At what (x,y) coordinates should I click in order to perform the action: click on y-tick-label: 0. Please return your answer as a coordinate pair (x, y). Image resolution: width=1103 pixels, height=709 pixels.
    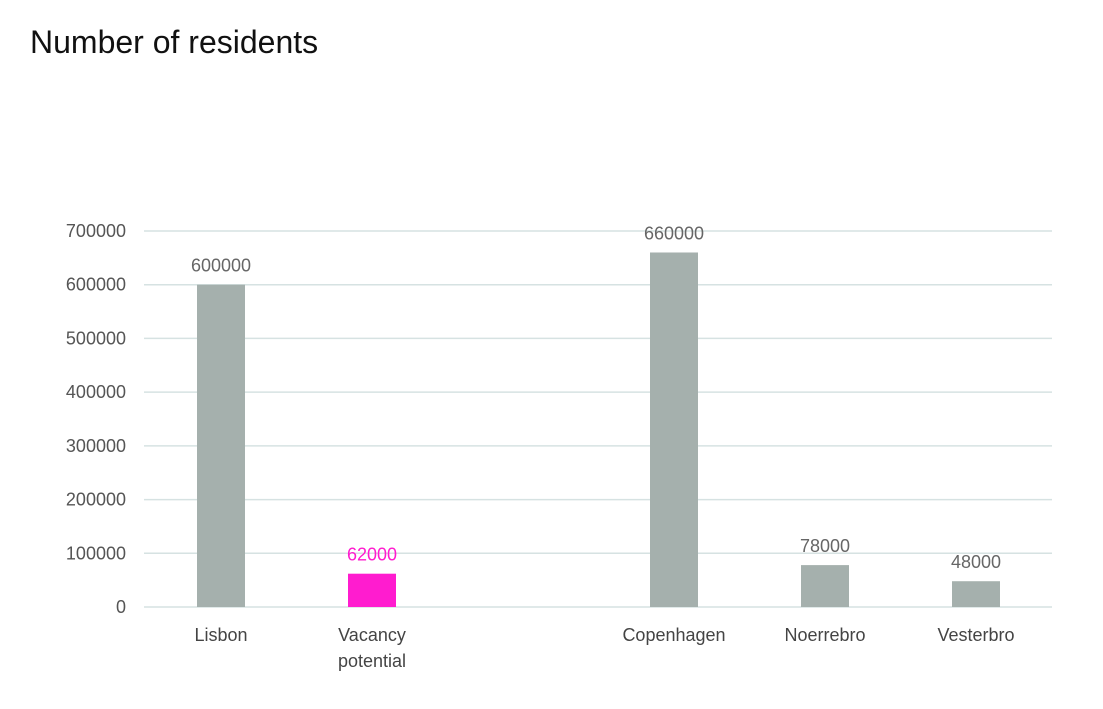
    Looking at the image, I should click on (121, 607).